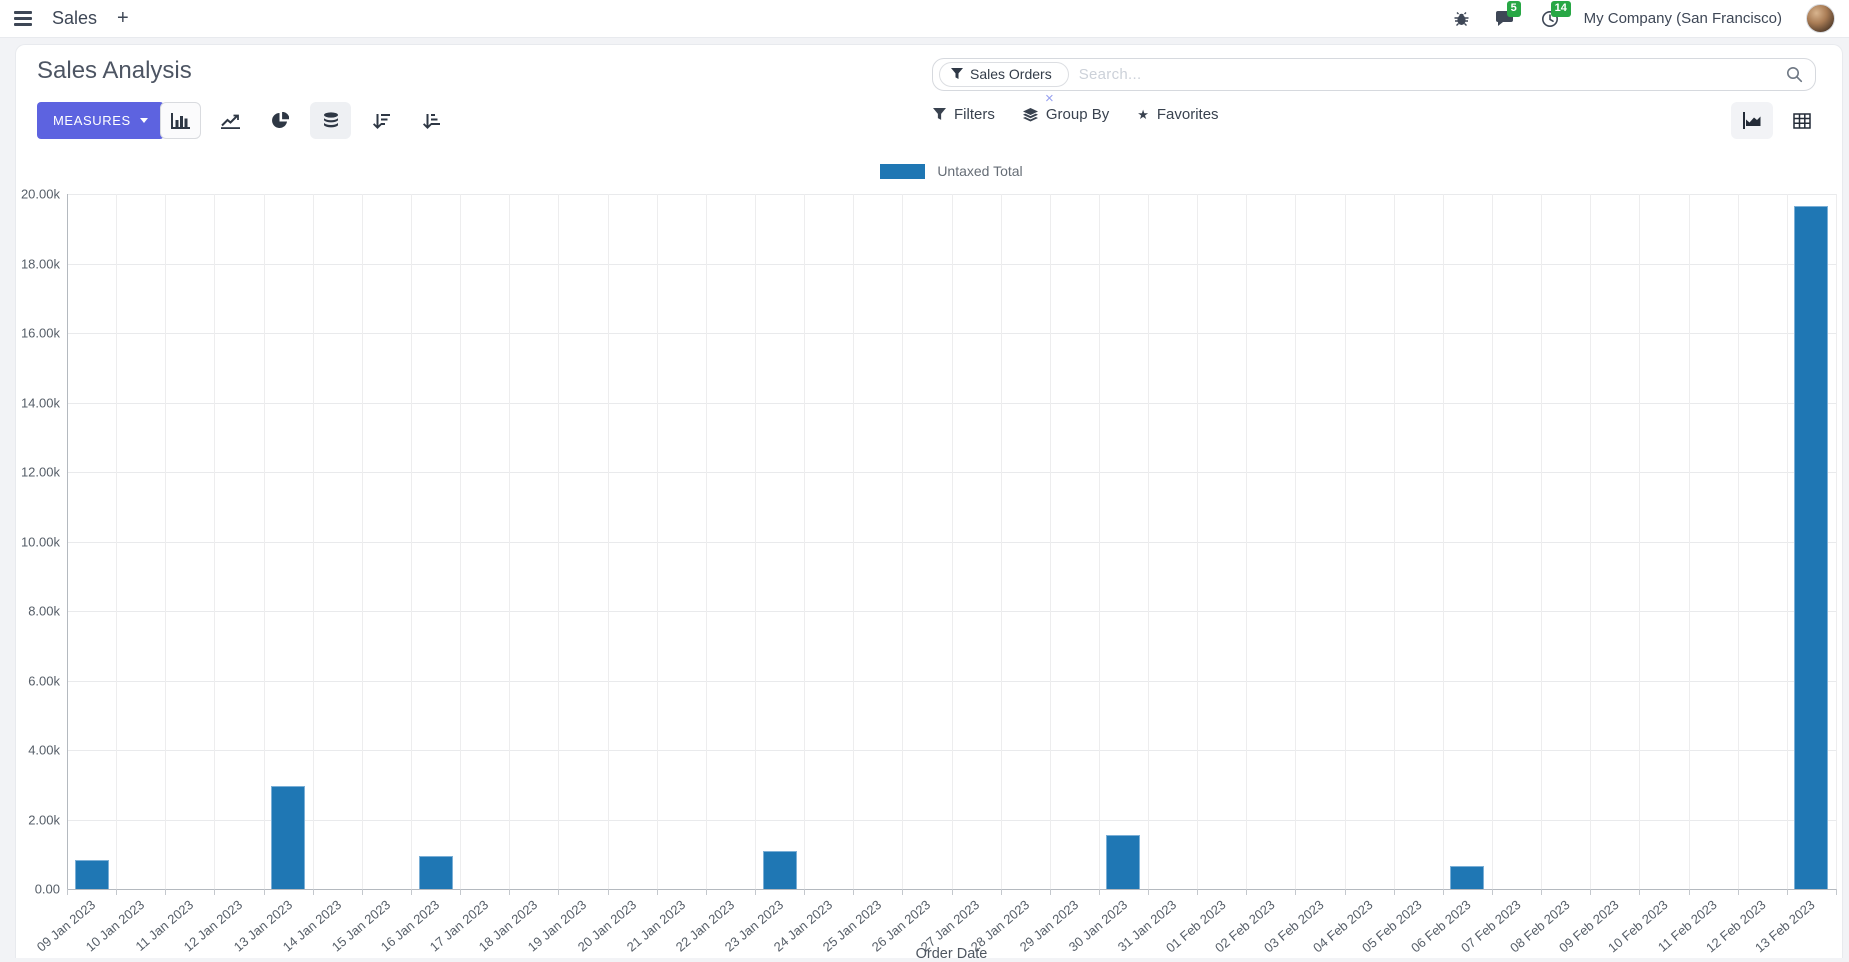 This screenshot has height=962, width=1849. Describe the element at coordinates (1066, 114) in the screenshot. I see `group-by-button: Group By` at that location.